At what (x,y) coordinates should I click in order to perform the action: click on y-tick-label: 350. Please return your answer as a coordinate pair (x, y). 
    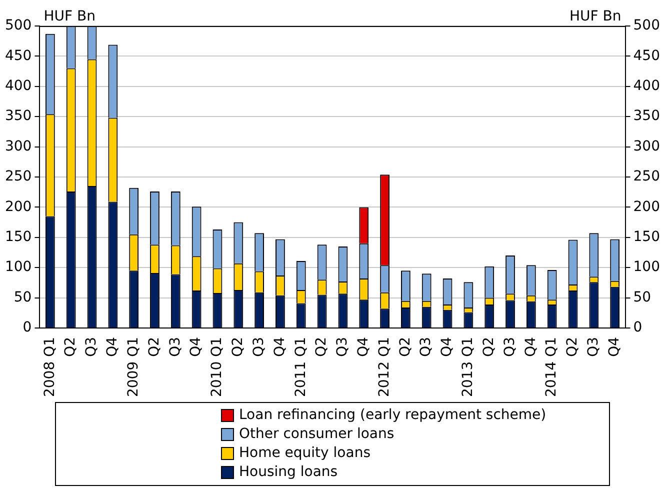
    Looking at the image, I should click on (18, 116).